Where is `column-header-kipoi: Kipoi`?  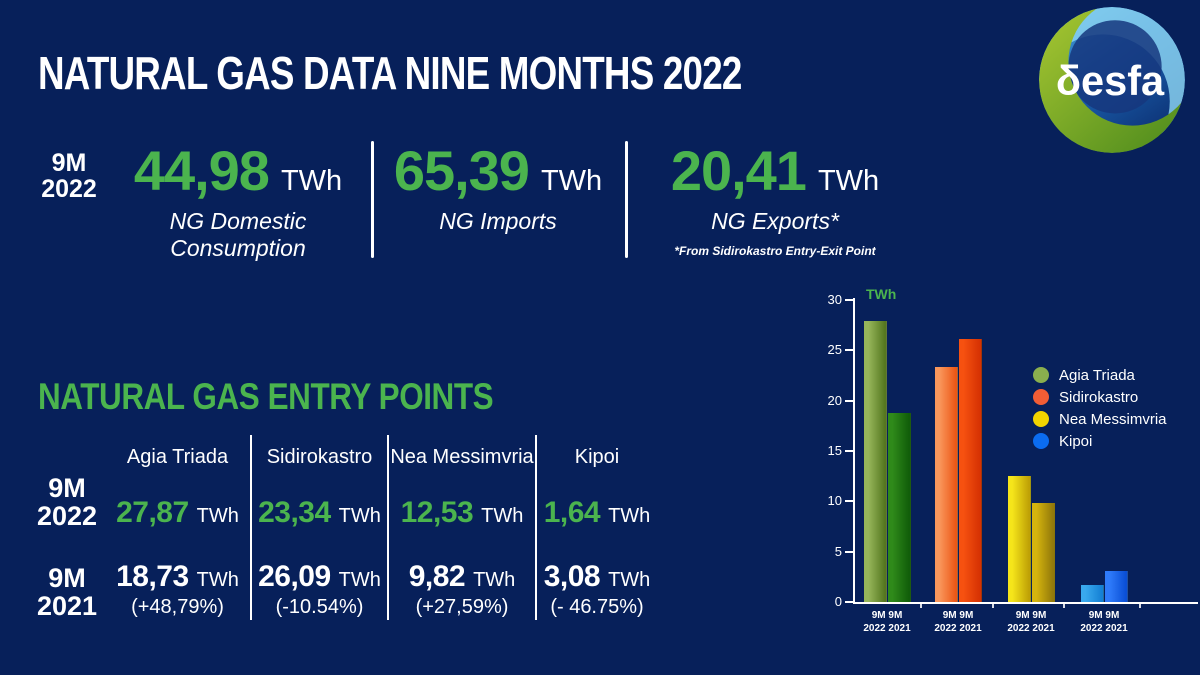
column-header-kipoi: Kipoi is located at coordinates (597, 457).